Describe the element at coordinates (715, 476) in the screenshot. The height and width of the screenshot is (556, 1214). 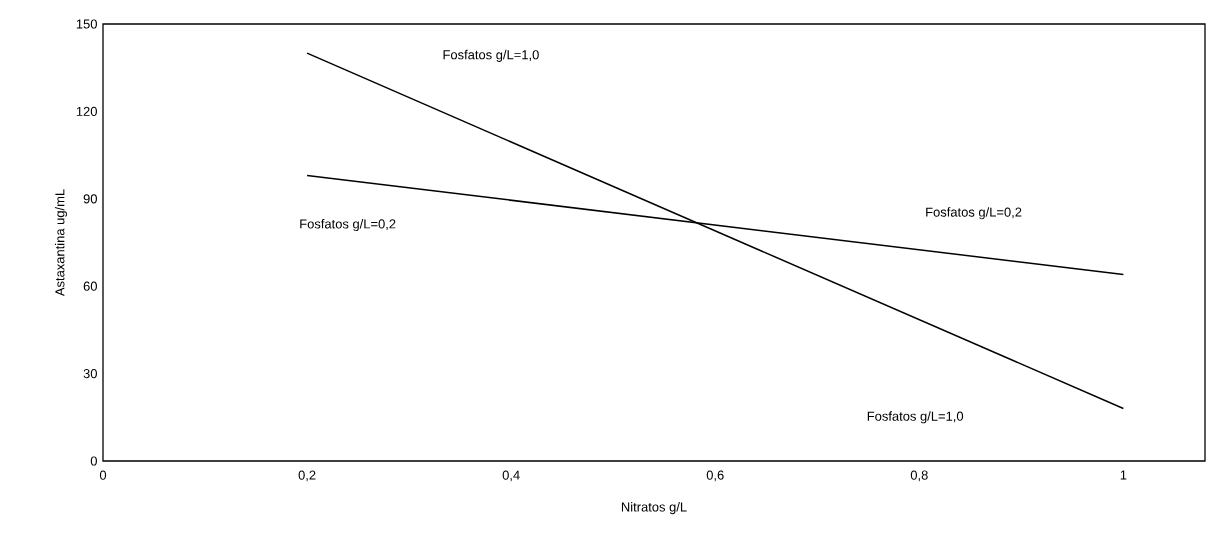
I see `x-tick-label: 0,6` at that location.